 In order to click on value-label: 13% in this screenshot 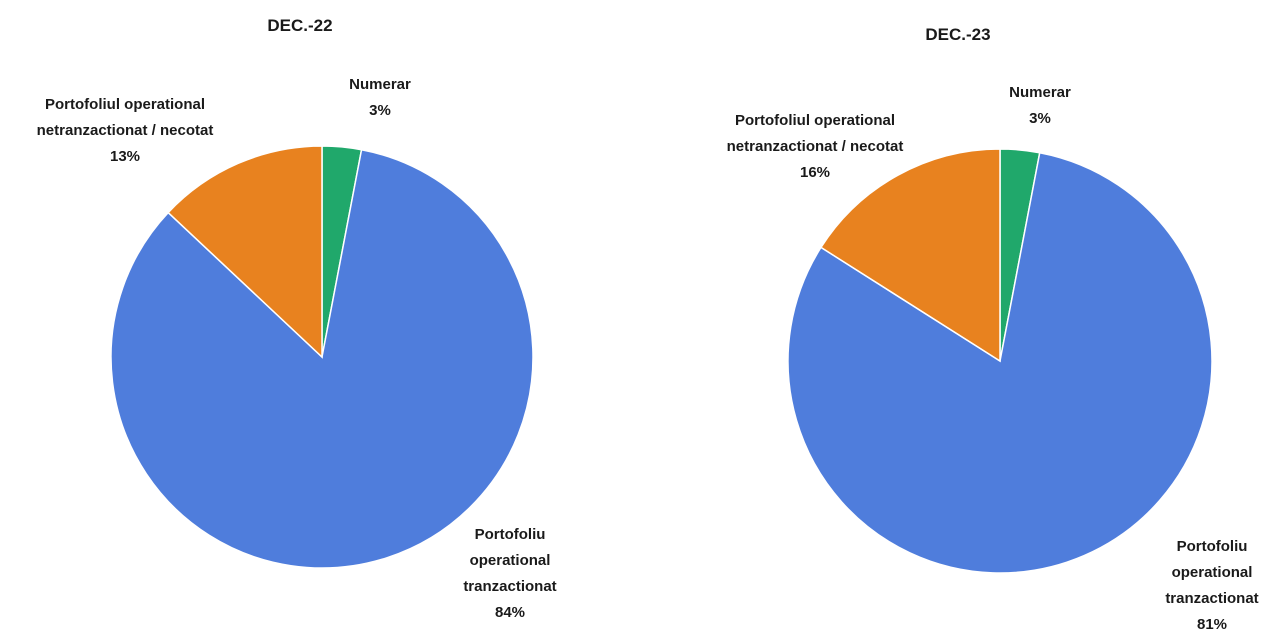, I will do `click(125, 156)`.